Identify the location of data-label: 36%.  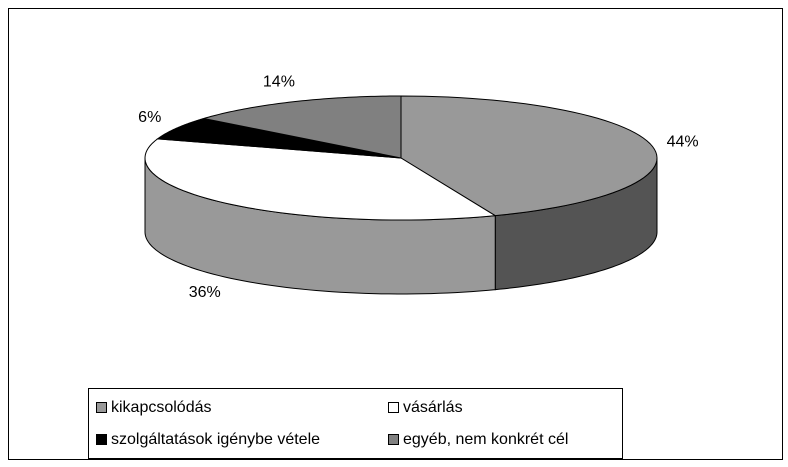
(205, 292).